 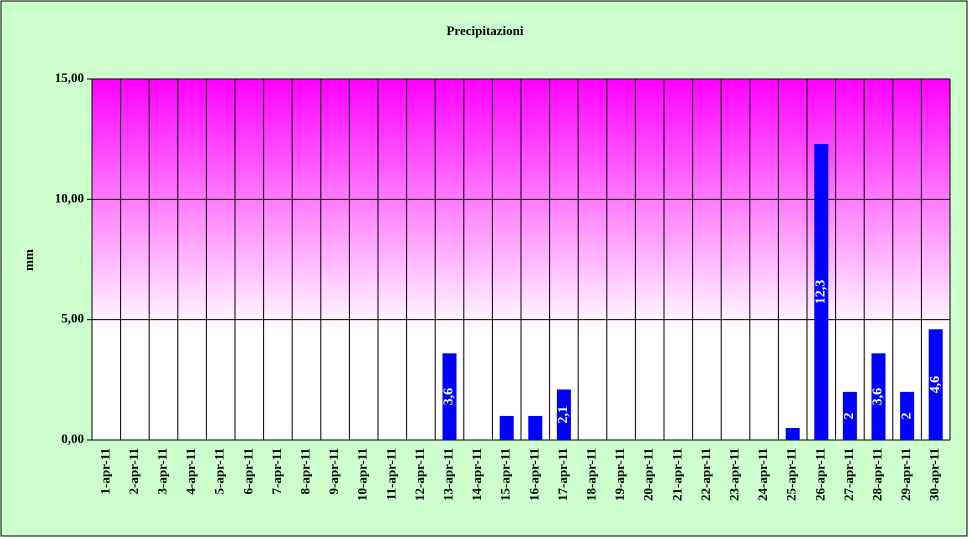 I want to click on x-tick-label: 15-apr-11, so click(x=505, y=474).